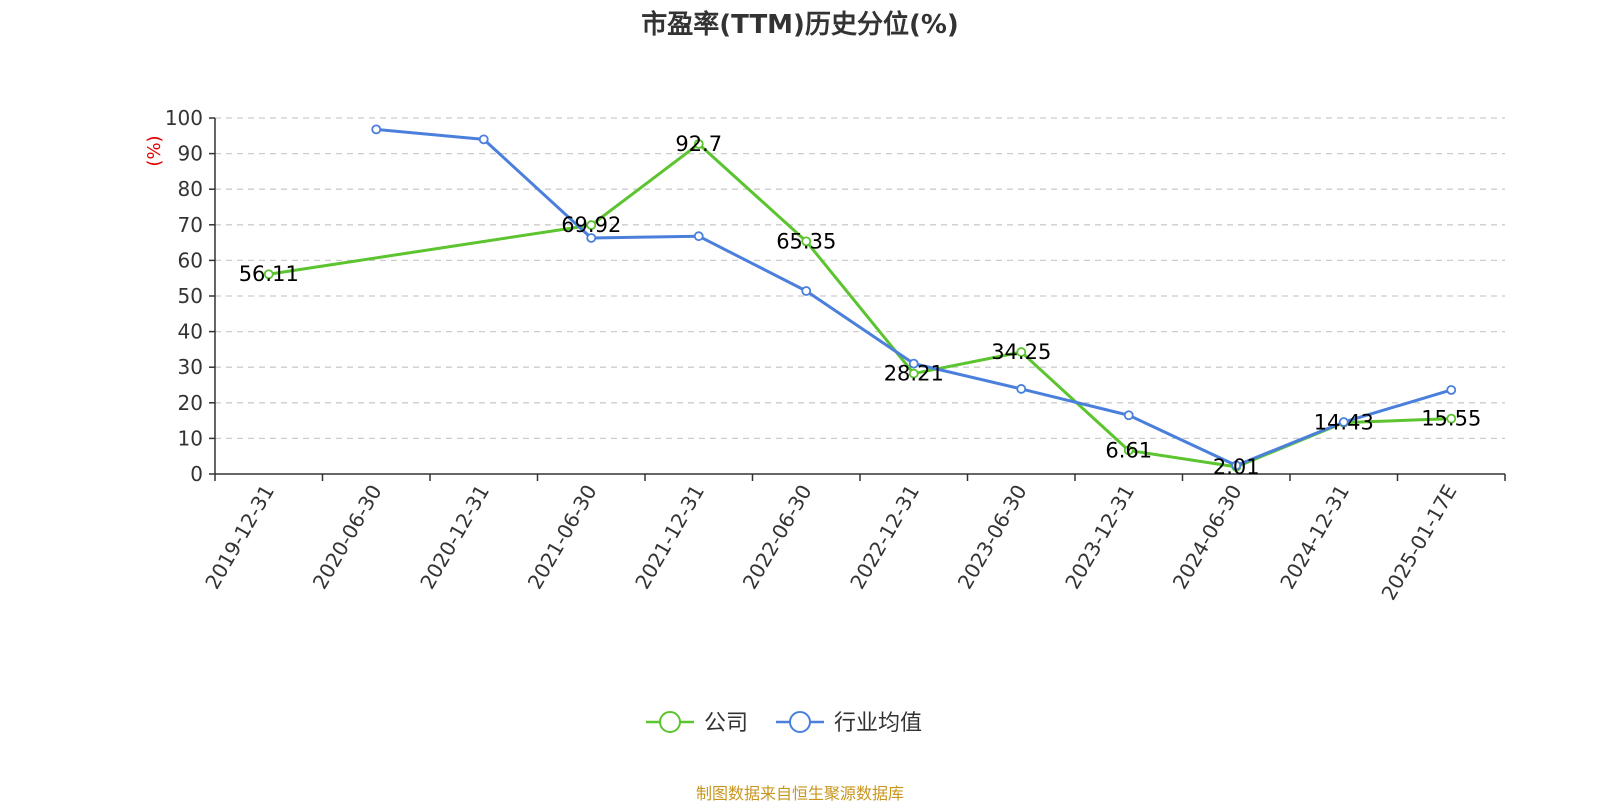 The width and height of the screenshot is (1600, 804). I want to click on x-tick-label: 2023-12-31, so click(1099, 537).